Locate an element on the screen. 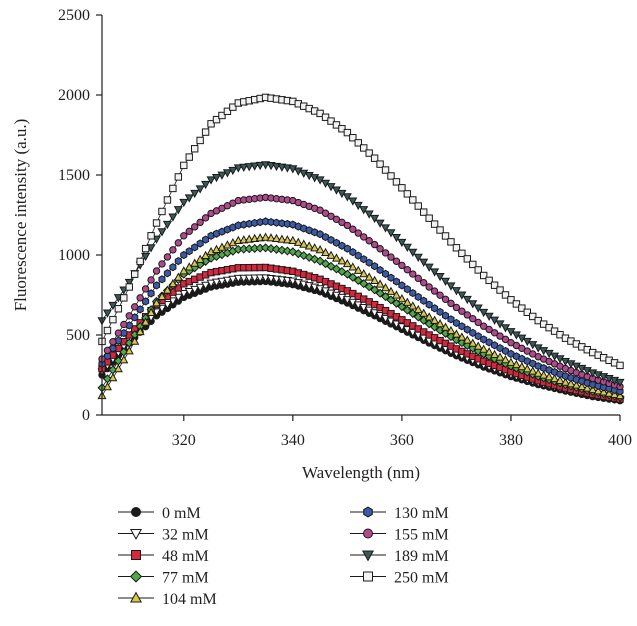 The image size is (637, 626). legend-label: 155 mM is located at coordinates (421, 535).